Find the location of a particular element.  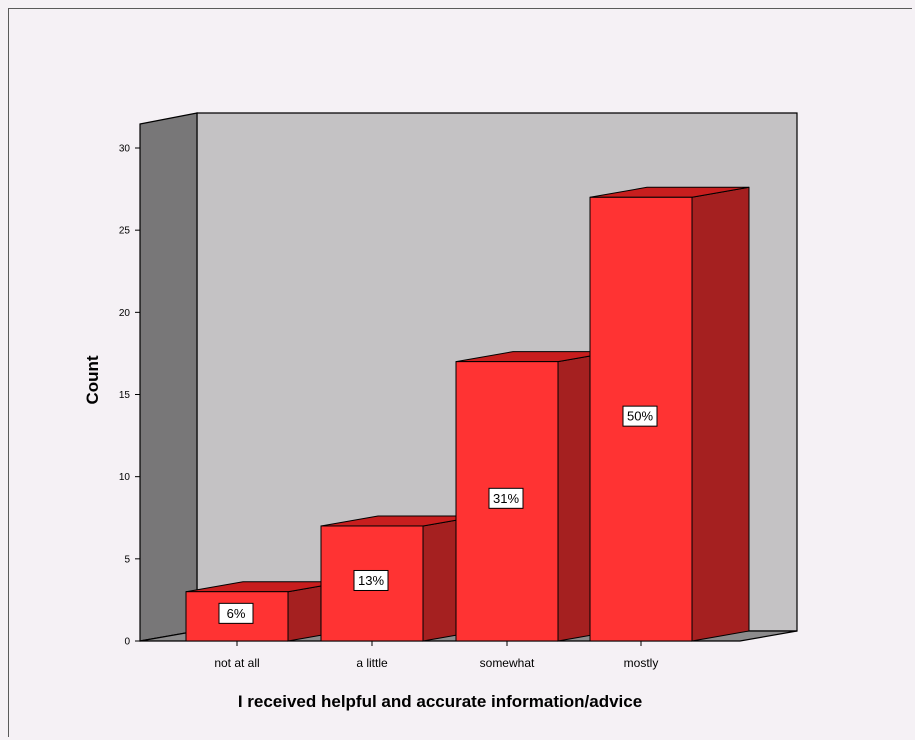

data-label: 13% is located at coordinates (371, 580).